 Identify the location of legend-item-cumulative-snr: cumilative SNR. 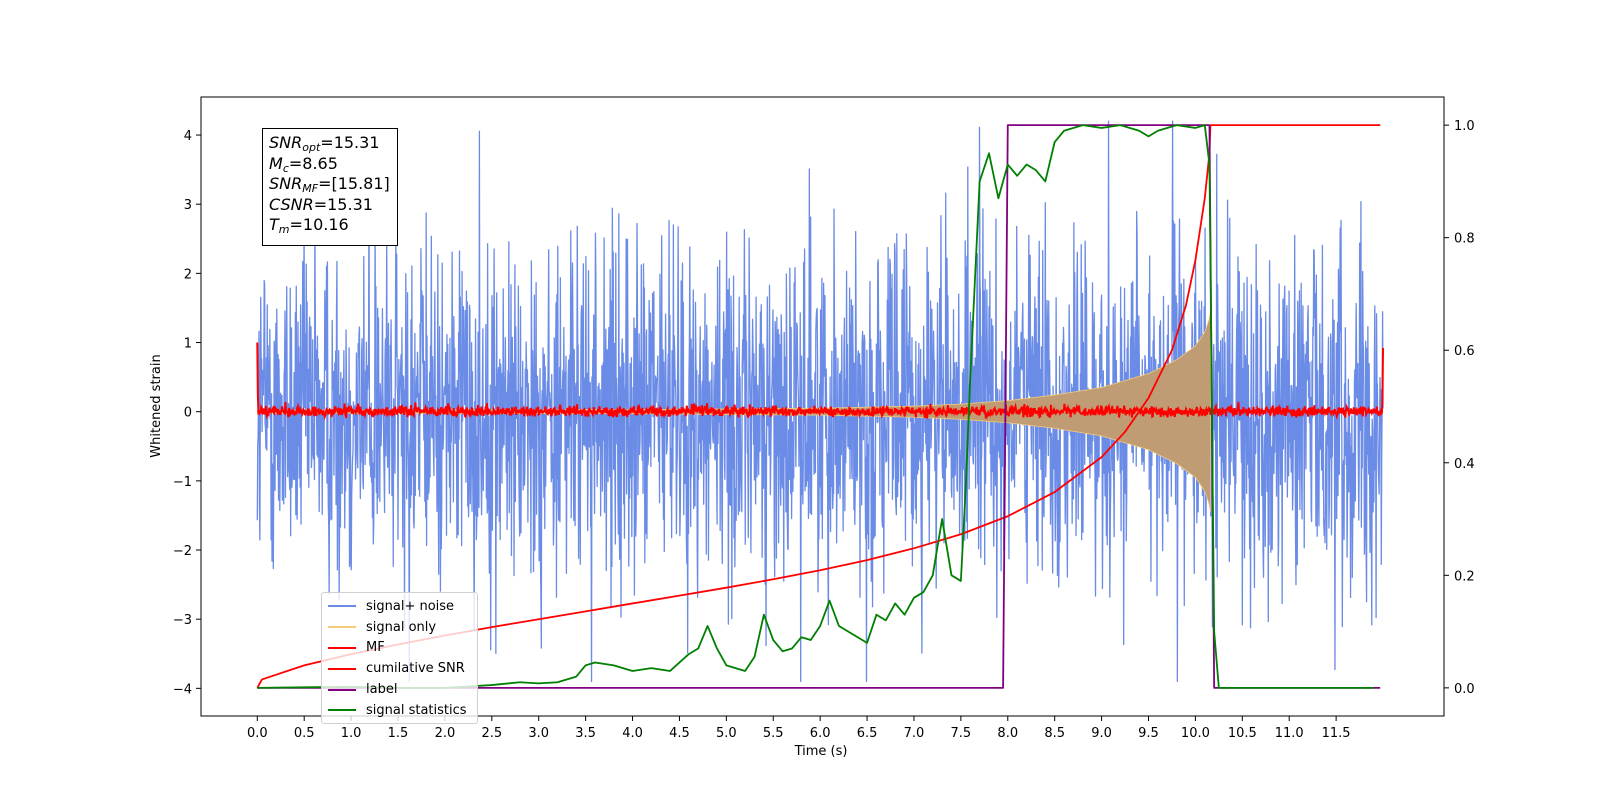
(402, 668).